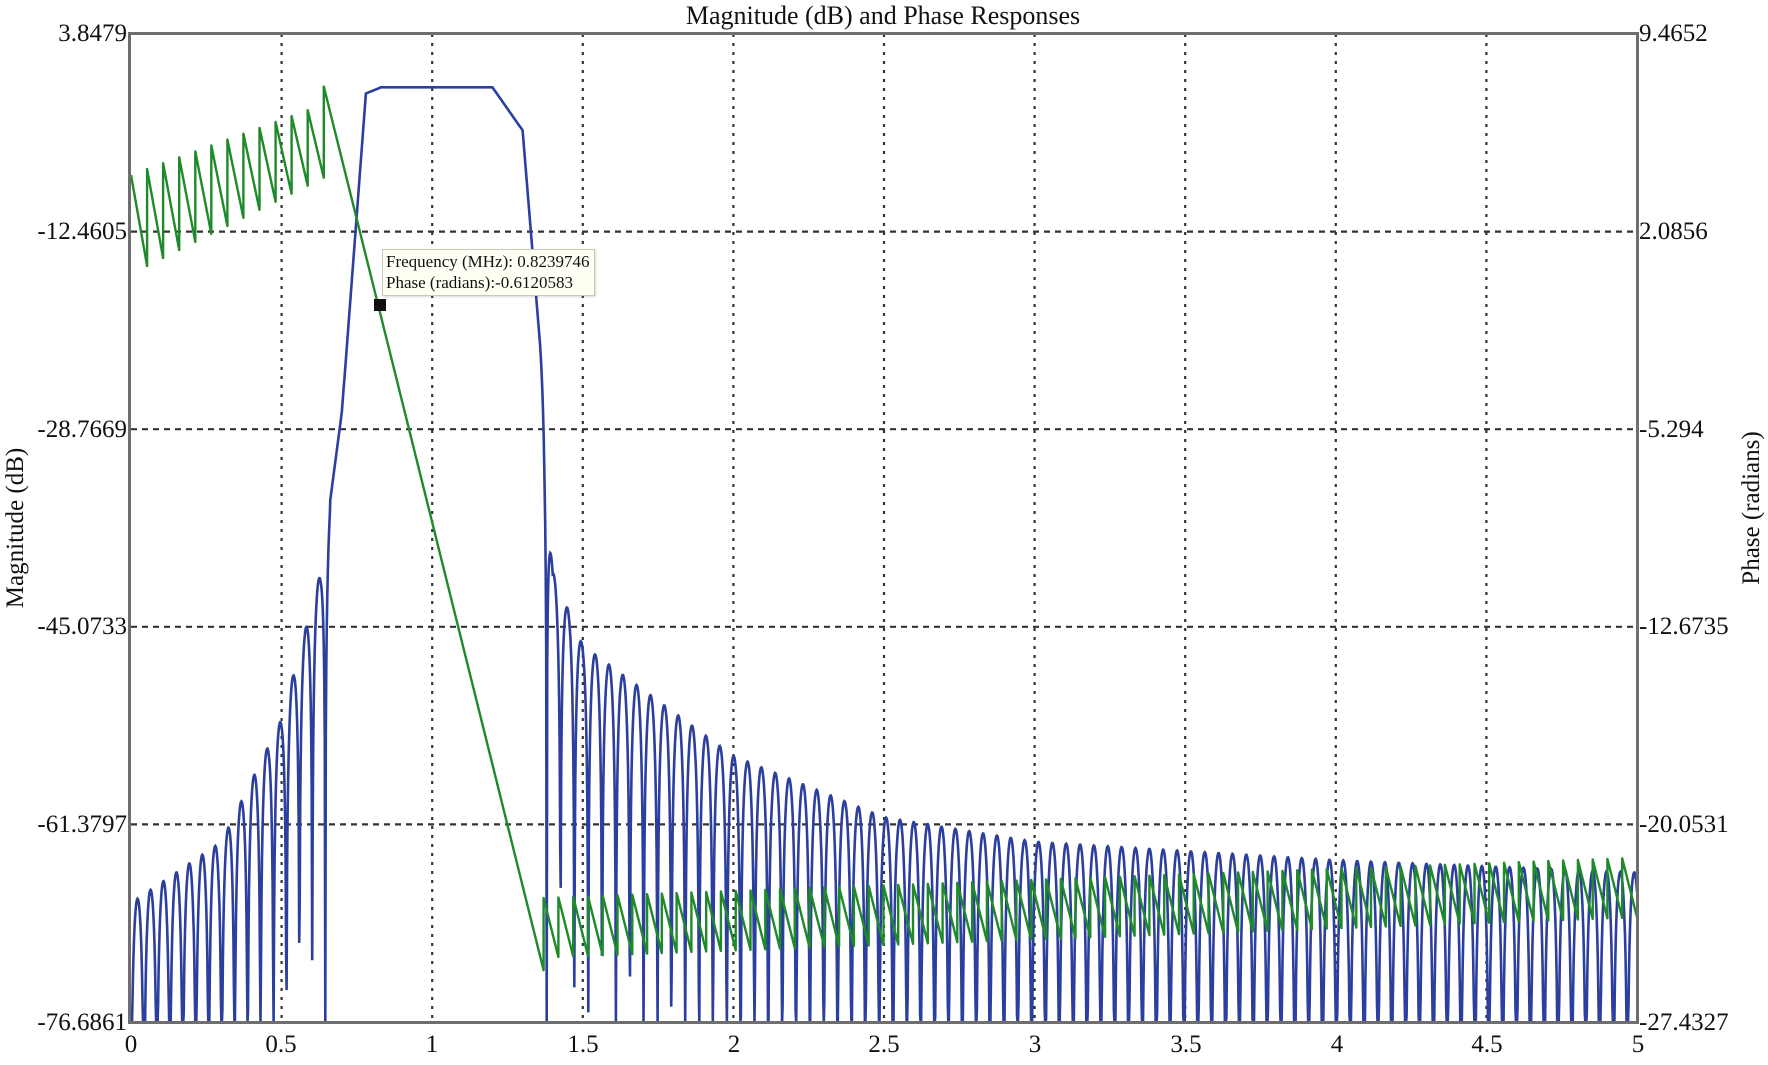 The width and height of the screenshot is (1768, 1065). Describe the element at coordinates (1684, 1022) in the screenshot. I see `y-right-tick: -27.4327` at that location.